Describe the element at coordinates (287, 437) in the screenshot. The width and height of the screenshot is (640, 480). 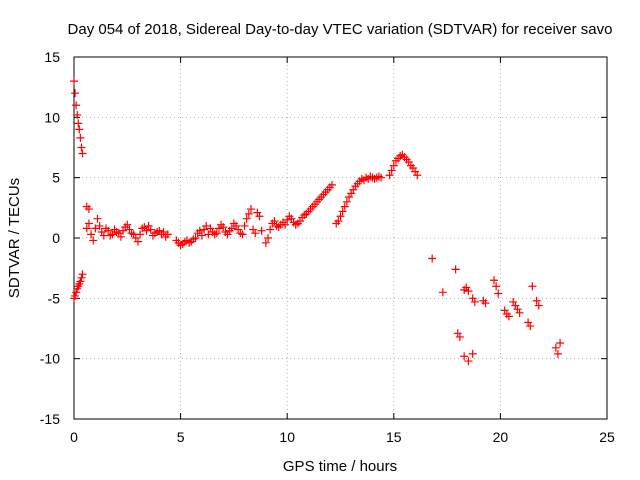
I see `x-tick-label: 10` at that location.